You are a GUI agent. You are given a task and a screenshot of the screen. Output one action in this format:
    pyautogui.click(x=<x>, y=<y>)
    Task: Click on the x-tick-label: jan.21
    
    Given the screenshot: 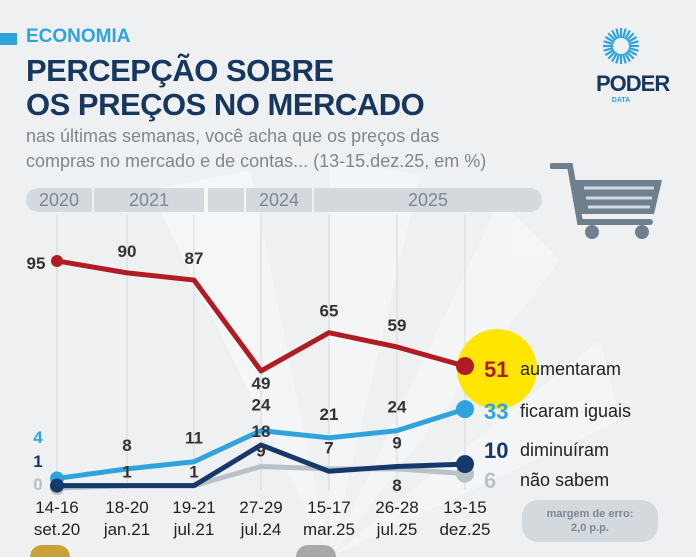 What is the action you would take?
    pyautogui.click(x=126, y=529)
    